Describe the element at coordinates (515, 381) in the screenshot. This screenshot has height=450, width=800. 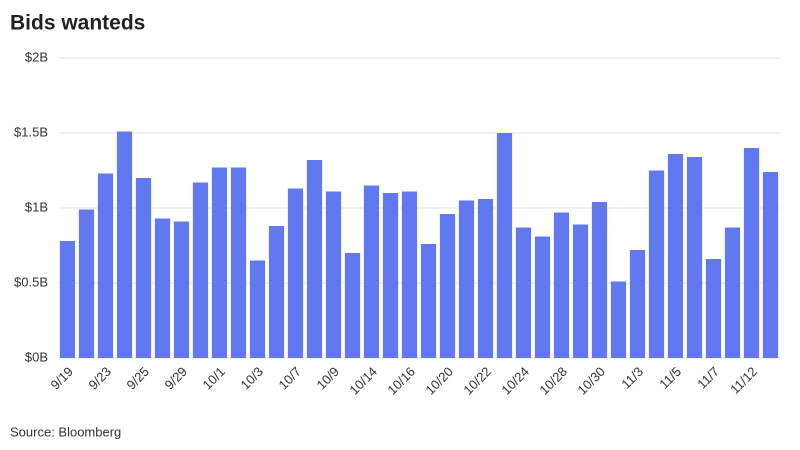
I see `x-tick-label: 10/24` at that location.